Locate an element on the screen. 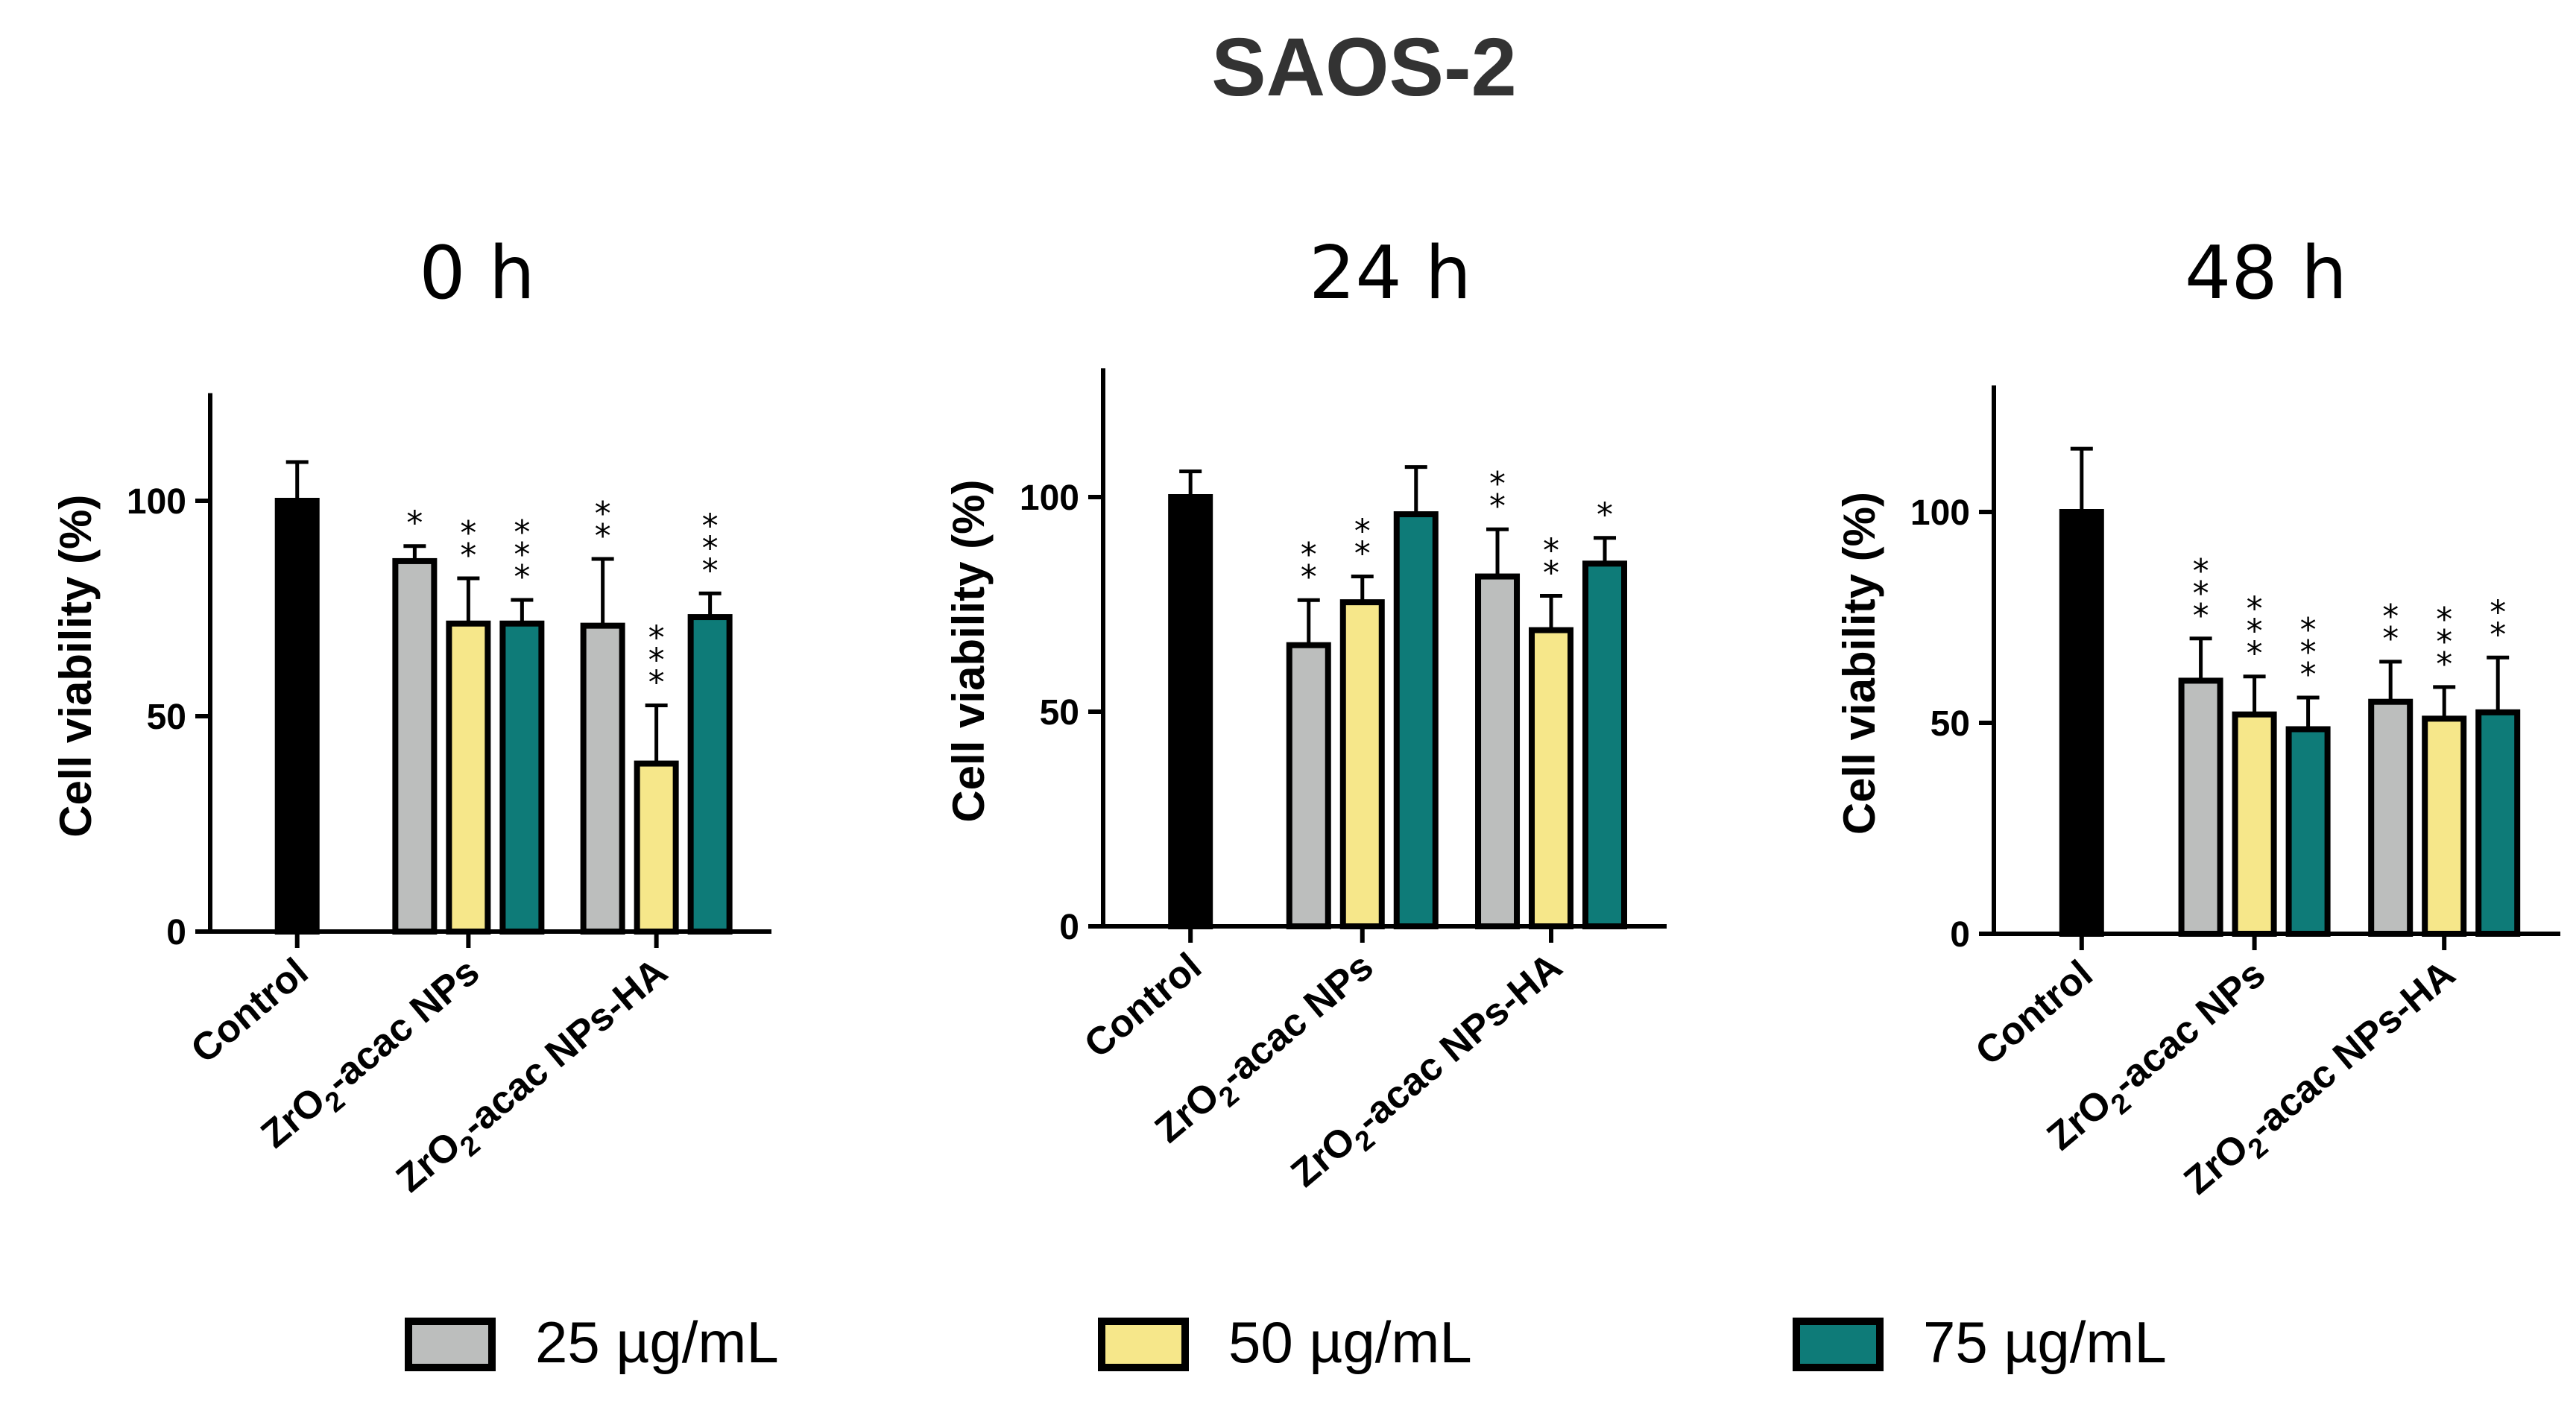  legend-label: 50 µg/mL is located at coordinates (1350, 1342).